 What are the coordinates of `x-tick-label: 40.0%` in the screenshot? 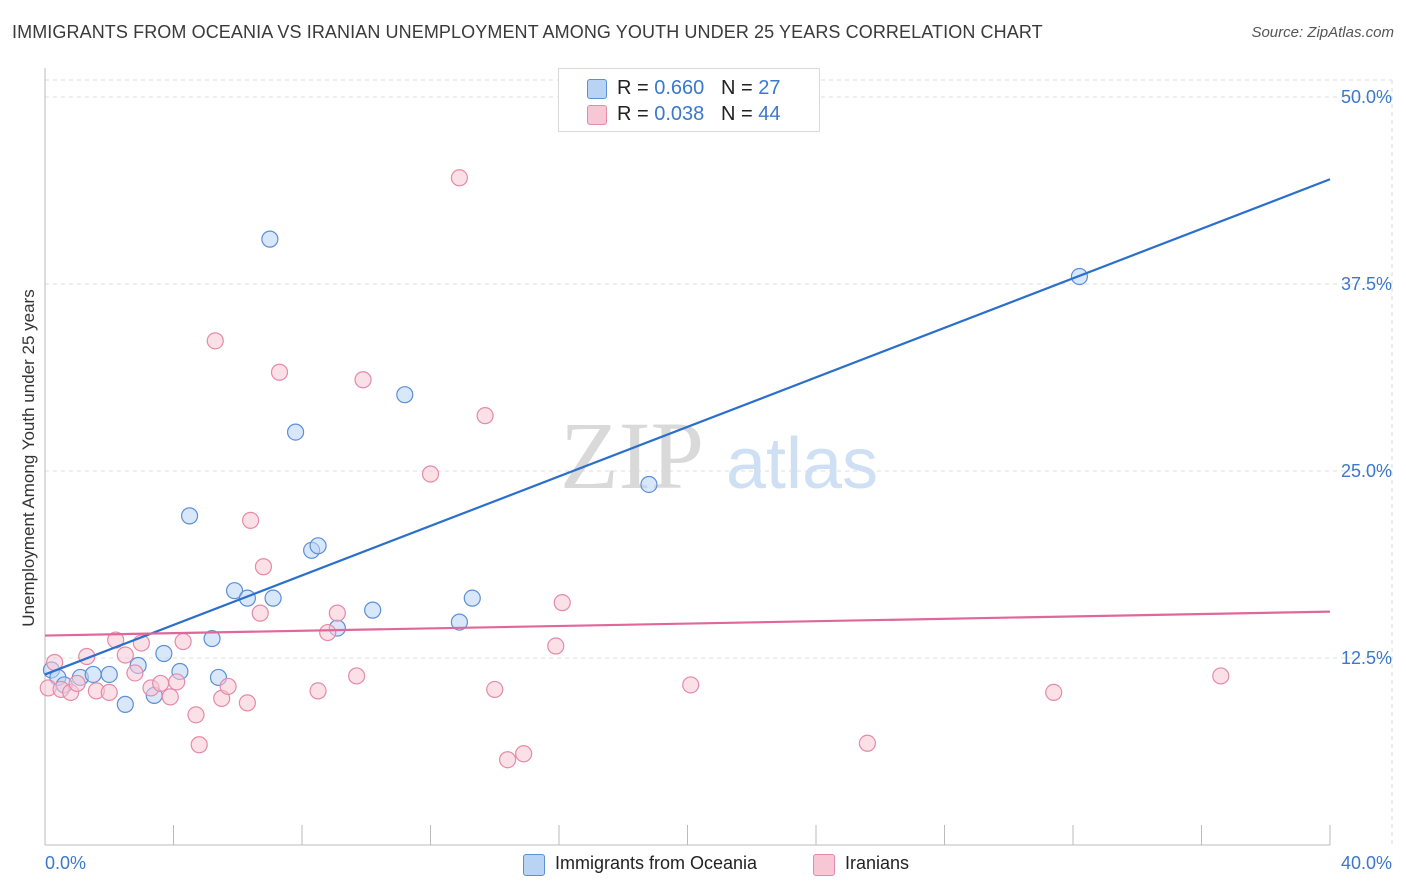 It's located at (1366, 863).